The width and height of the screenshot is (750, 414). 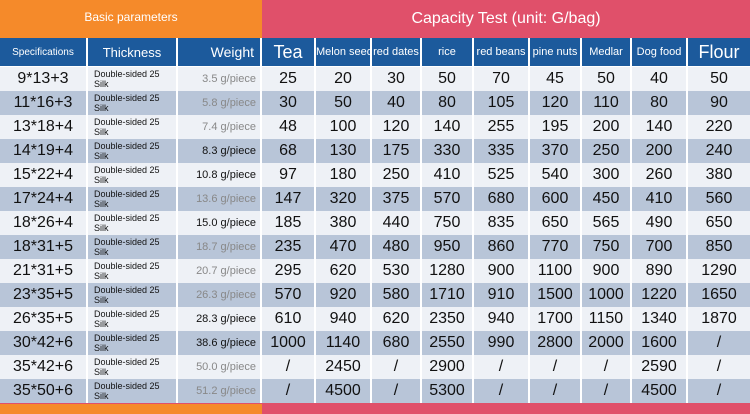 I want to click on cell-red-beans: /, so click(x=502, y=367).